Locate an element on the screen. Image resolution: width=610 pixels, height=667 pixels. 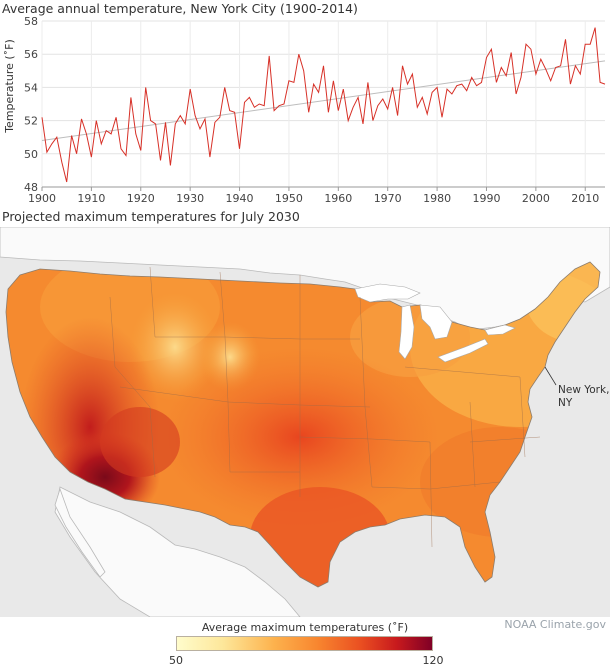
x-tick-label: 1910 is located at coordinates (91, 198).